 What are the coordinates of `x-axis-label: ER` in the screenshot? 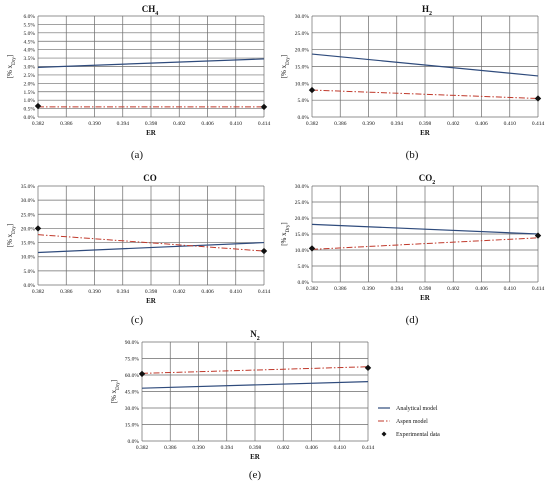 It's located at (255, 457).